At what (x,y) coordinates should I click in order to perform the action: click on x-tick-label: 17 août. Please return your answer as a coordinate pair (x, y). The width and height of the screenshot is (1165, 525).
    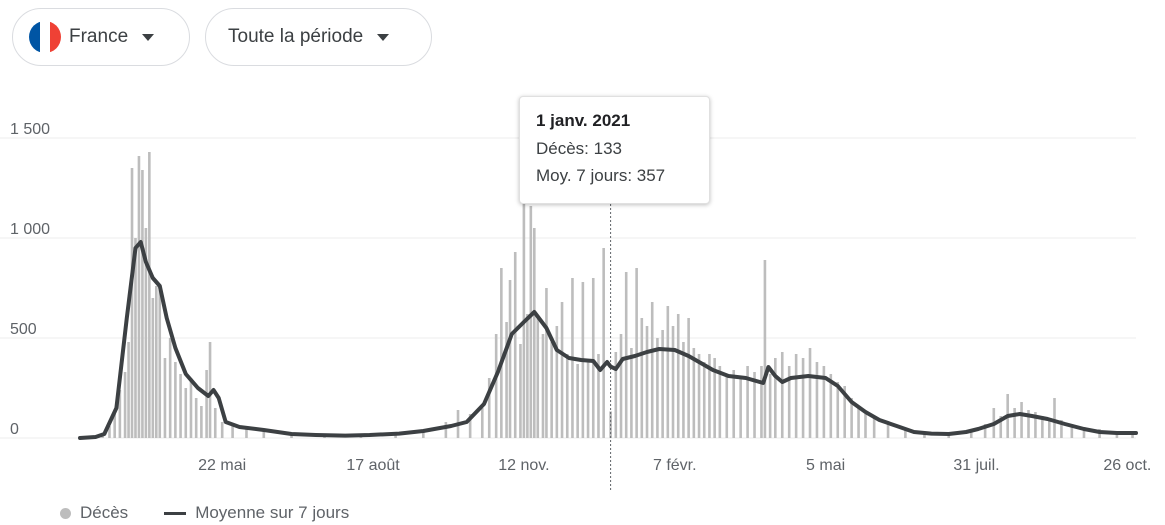
    Looking at the image, I should click on (373, 465).